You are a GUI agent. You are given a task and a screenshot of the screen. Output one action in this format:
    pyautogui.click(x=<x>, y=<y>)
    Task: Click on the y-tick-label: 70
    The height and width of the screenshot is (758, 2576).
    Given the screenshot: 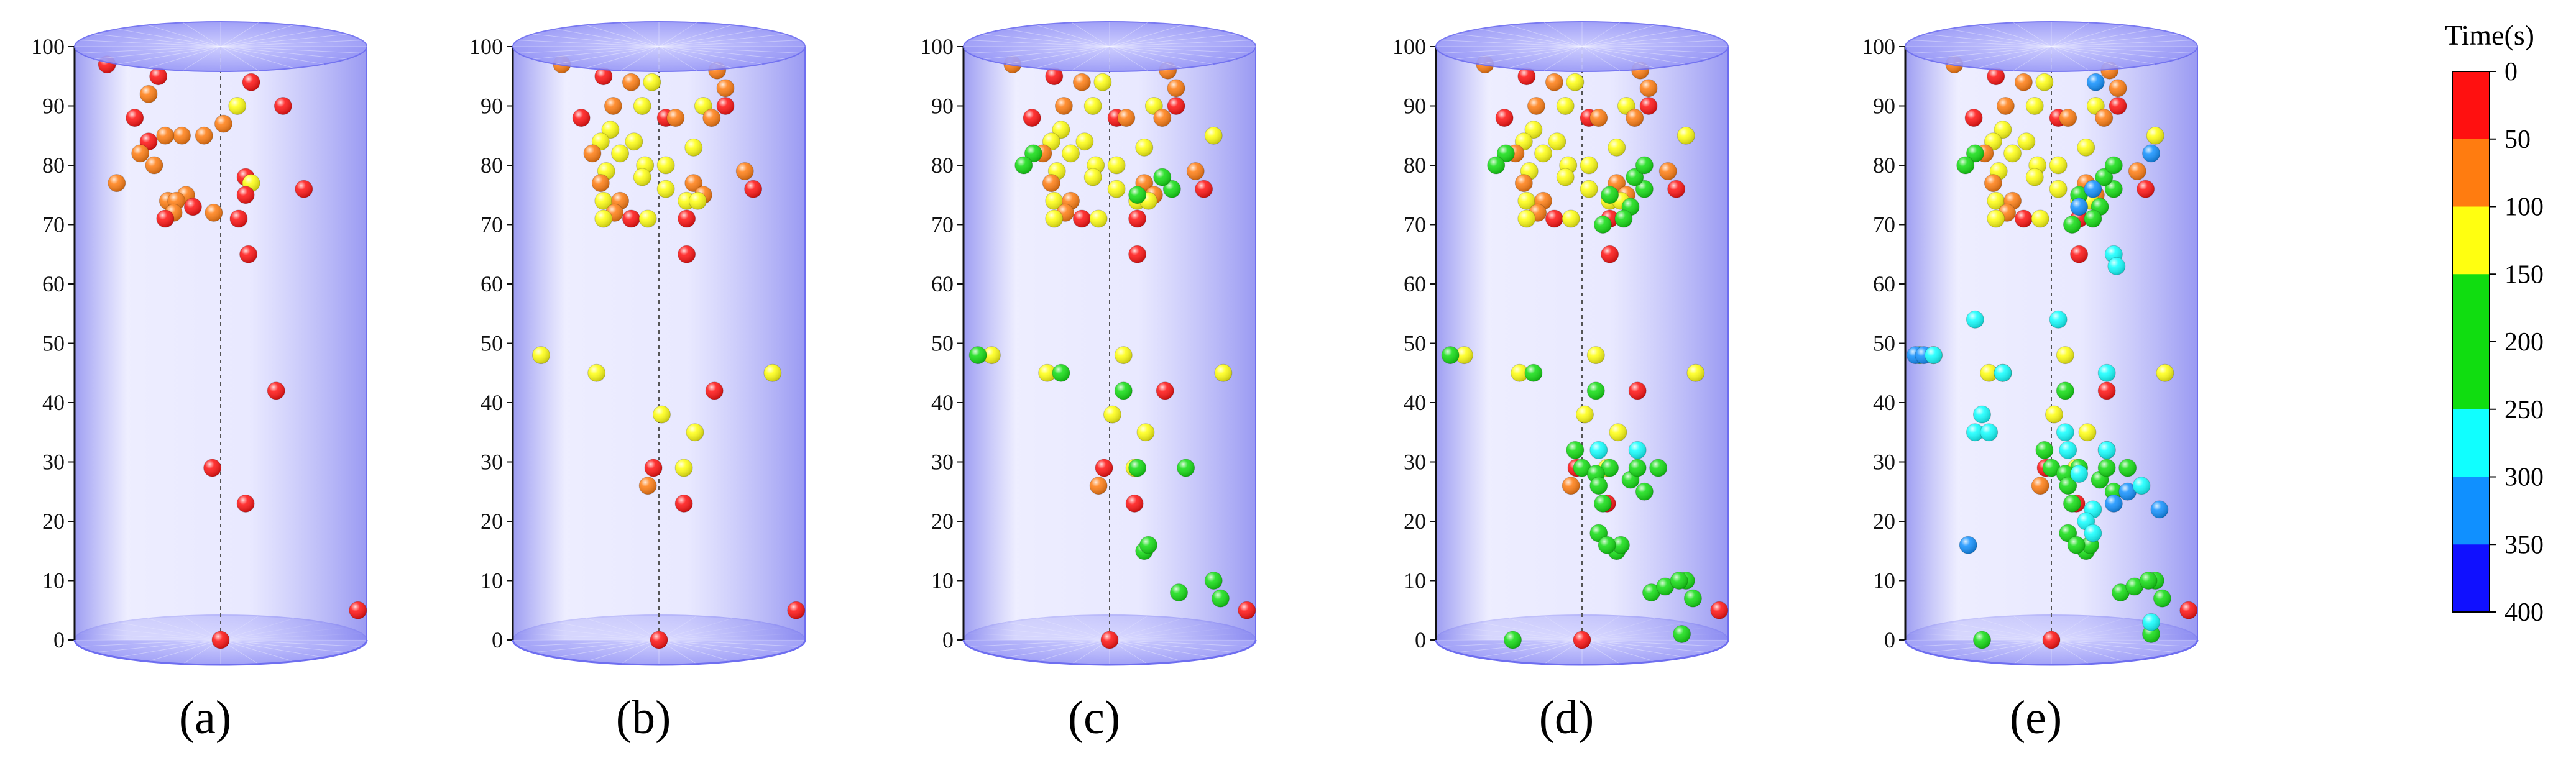 What is the action you would take?
    pyautogui.click(x=1884, y=225)
    